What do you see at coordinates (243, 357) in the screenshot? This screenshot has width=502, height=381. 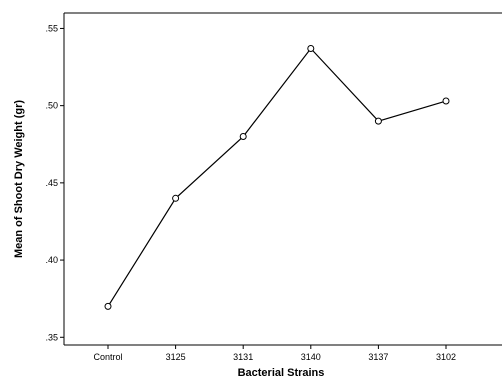 I see `x-tick-label: 3131` at bounding box center [243, 357].